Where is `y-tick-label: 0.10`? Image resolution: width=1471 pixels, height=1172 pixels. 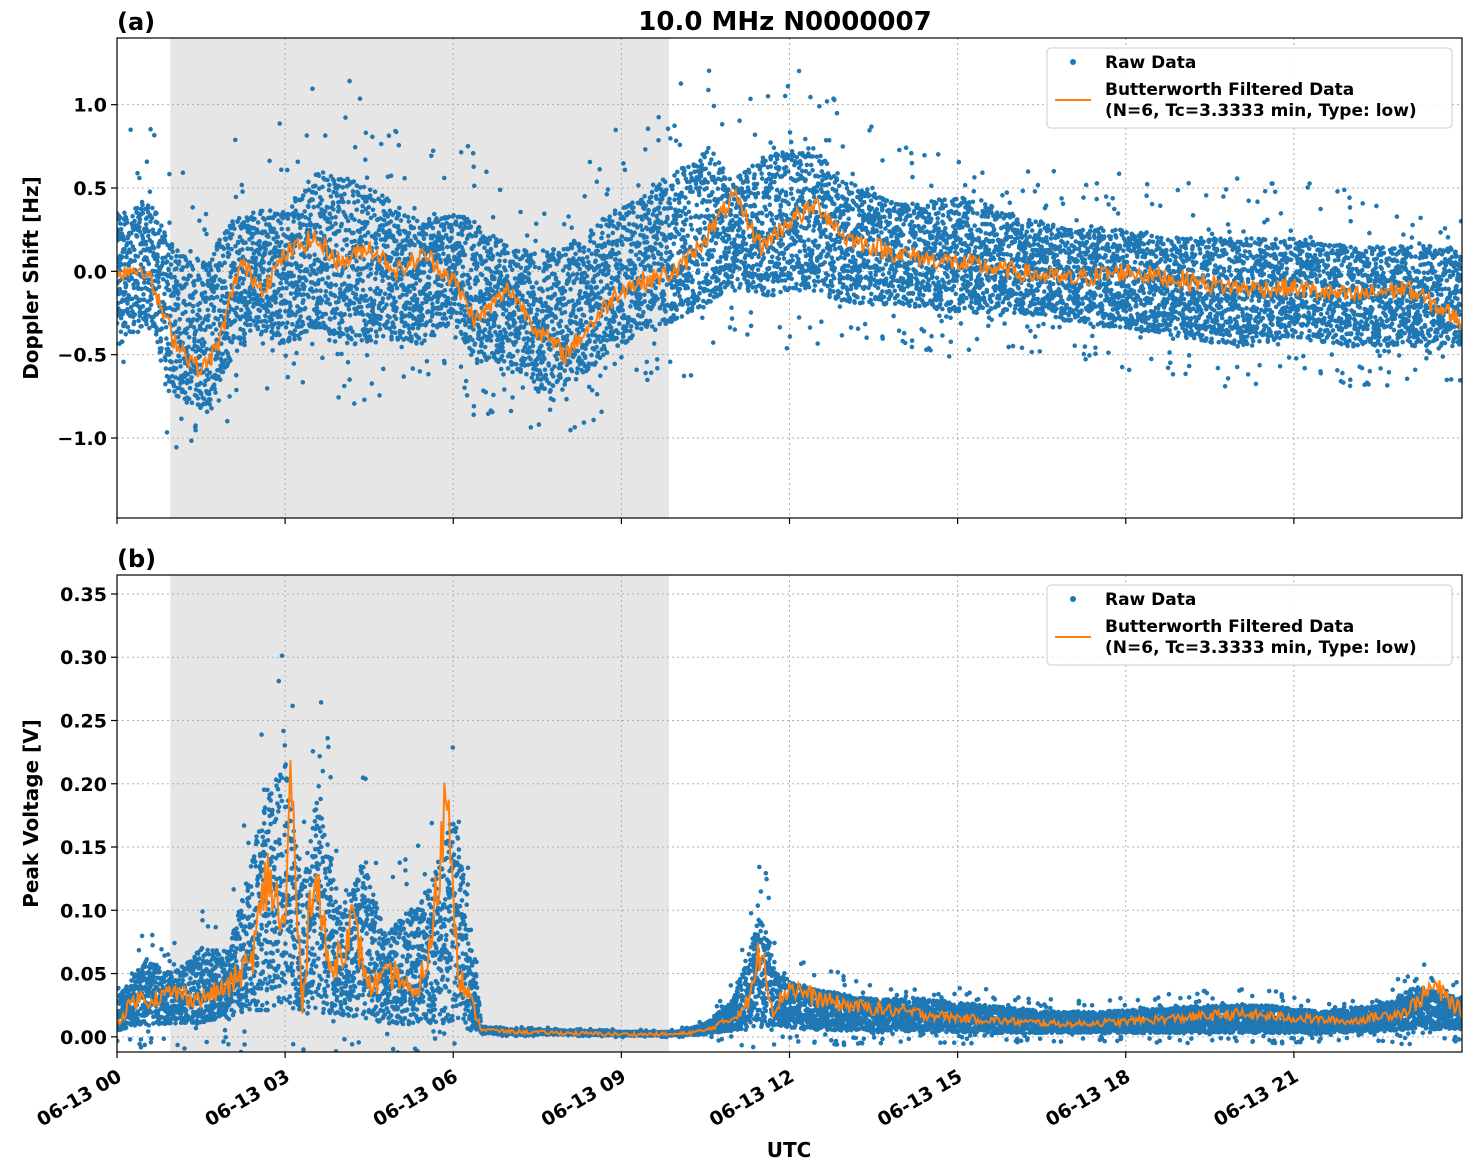
y-tick-label: 0.10 is located at coordinates (83, 911).